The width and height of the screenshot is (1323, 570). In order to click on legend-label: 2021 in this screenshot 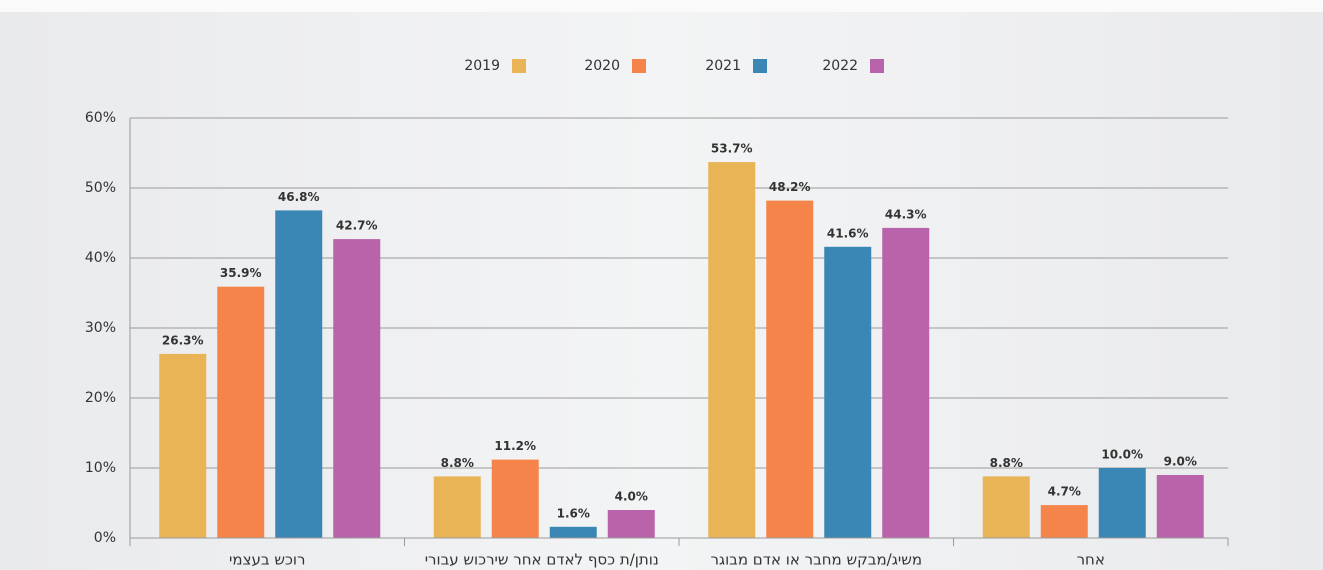, I will do `click(723, 66)`.